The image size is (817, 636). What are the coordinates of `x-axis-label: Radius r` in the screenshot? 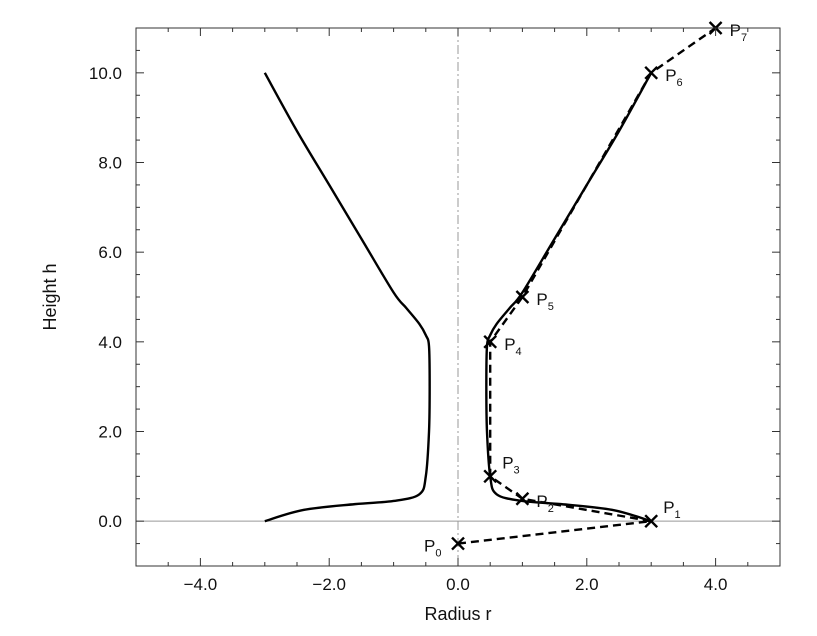 It's located at (457, 614).